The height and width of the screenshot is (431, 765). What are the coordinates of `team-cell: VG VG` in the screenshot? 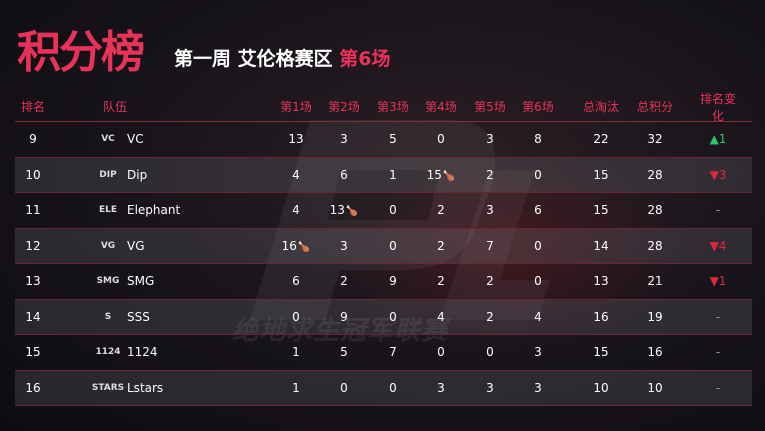 It's located at (120, 246).